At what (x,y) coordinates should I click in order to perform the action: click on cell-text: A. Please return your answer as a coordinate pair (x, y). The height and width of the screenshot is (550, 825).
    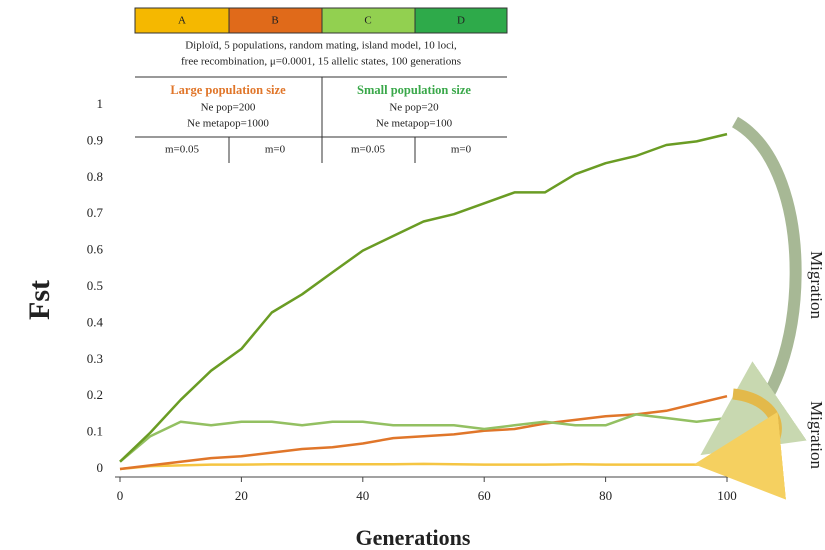
    Looking at the image, I should click on (182, 21).